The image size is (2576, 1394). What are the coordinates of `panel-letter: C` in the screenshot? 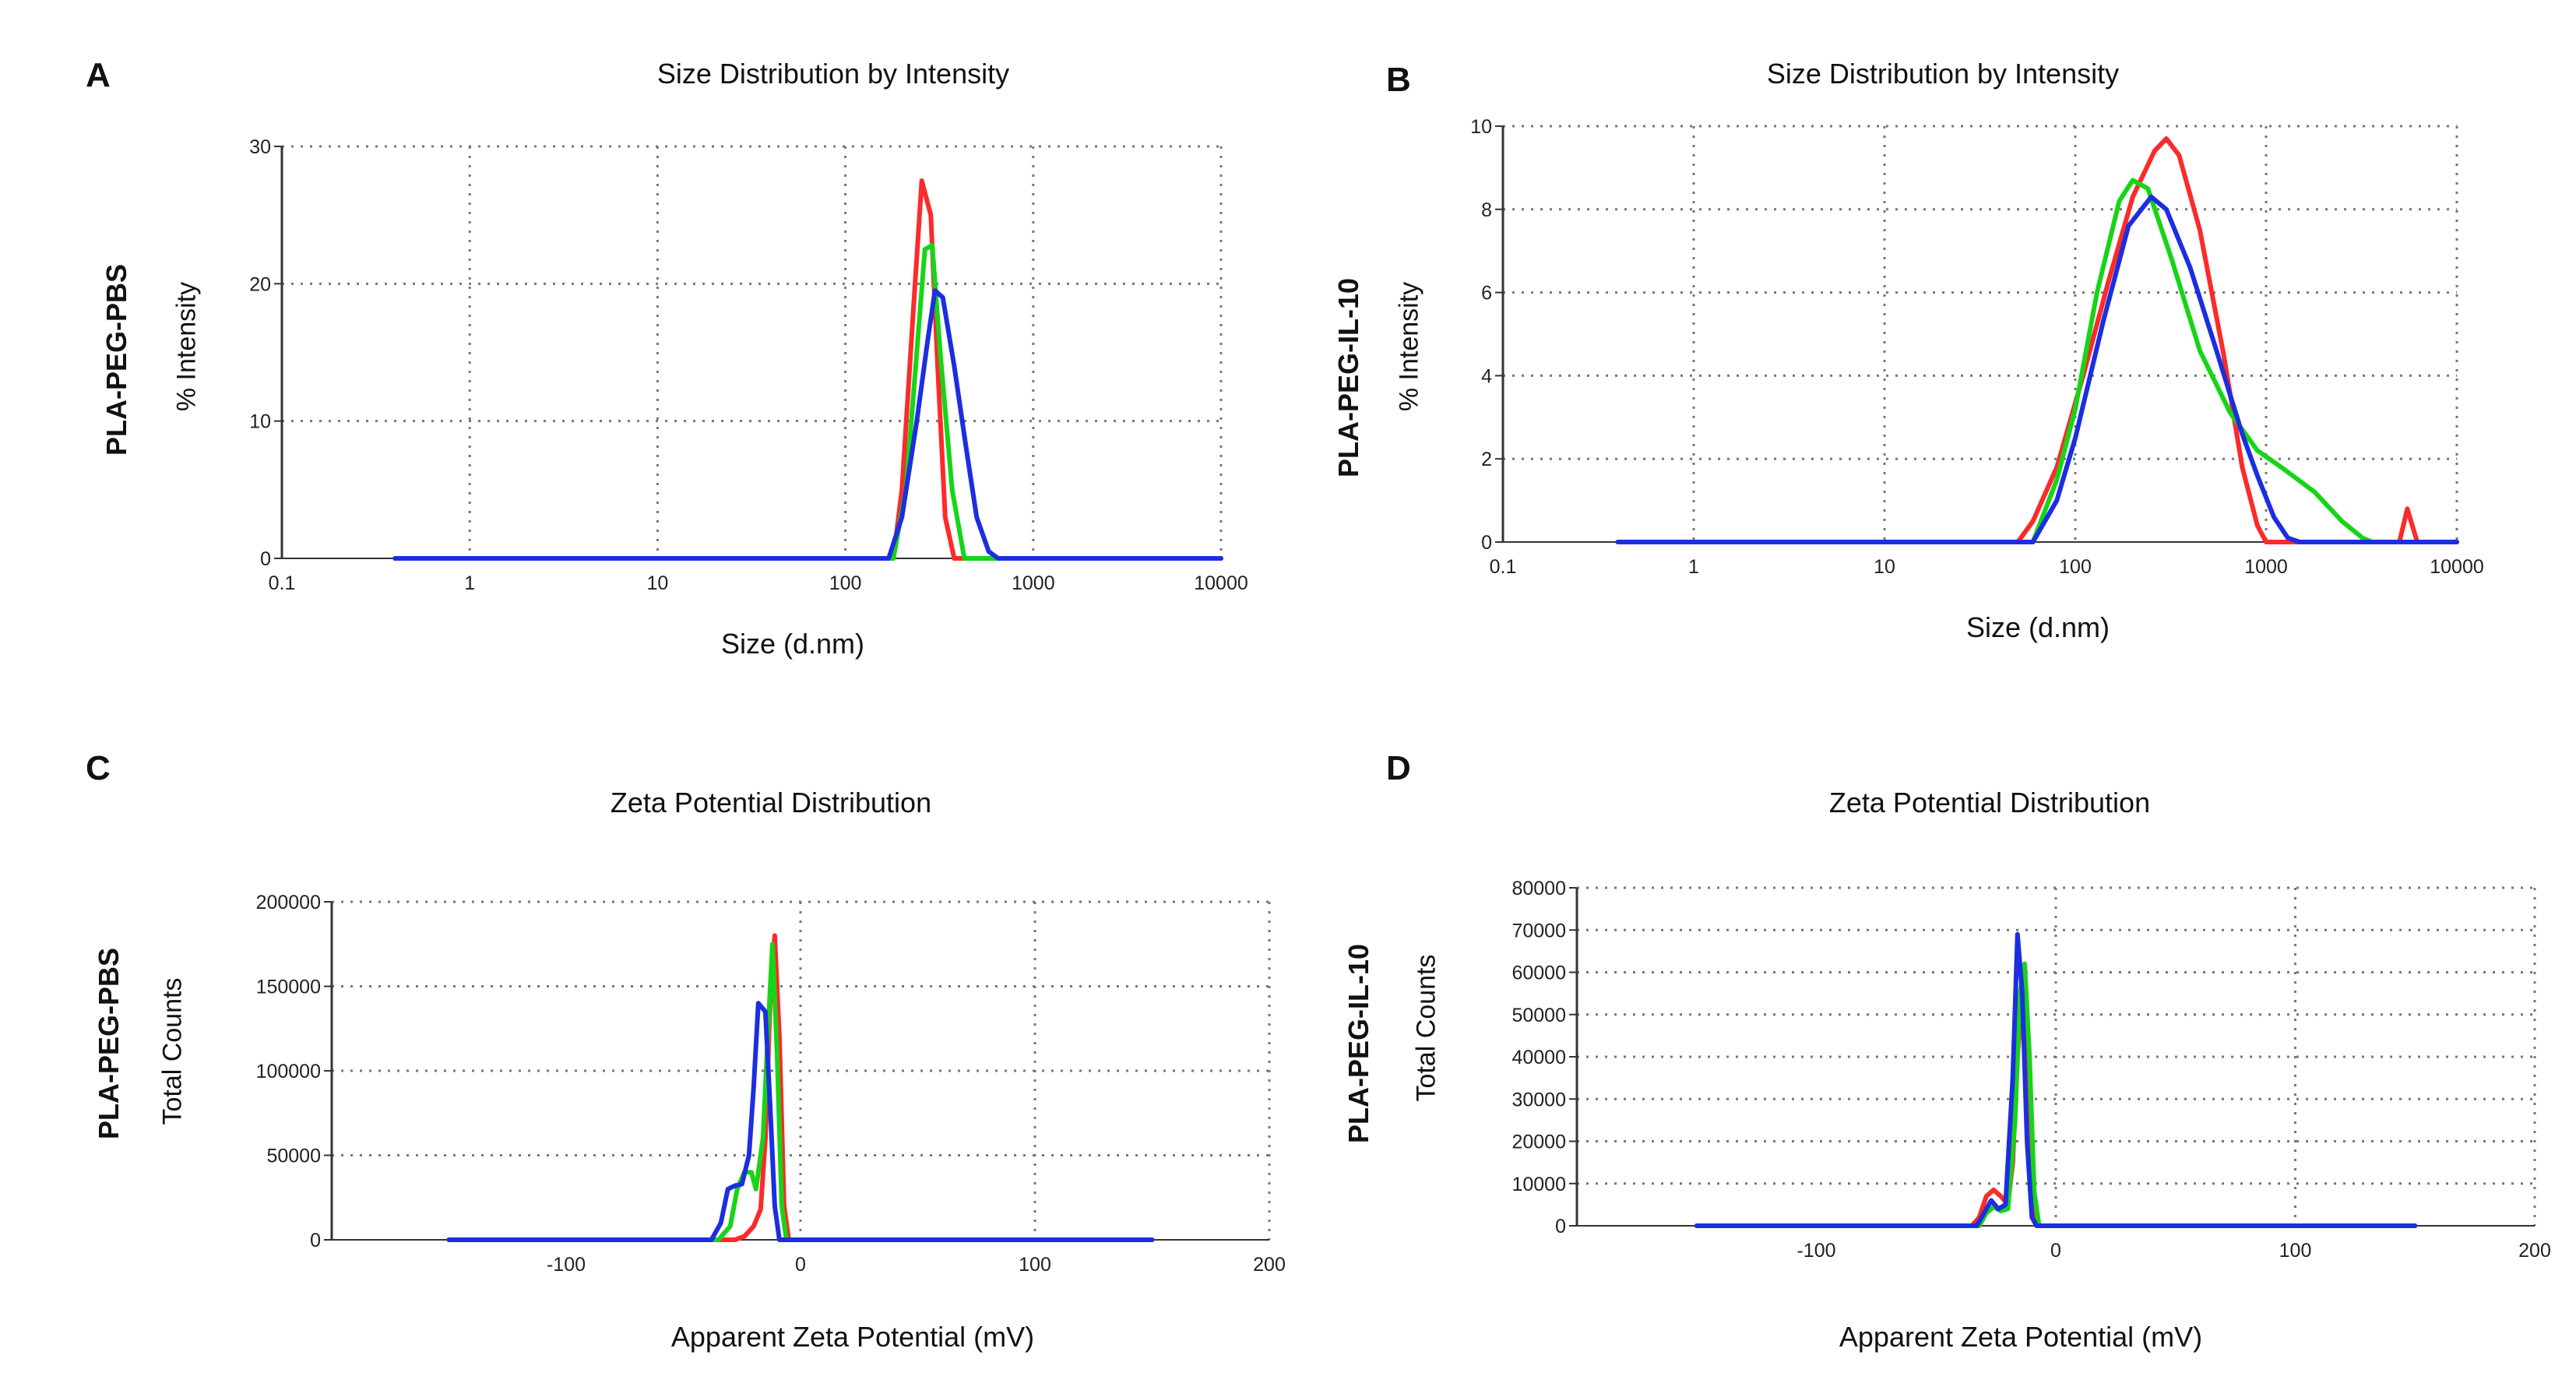 It's located at (98, 768).